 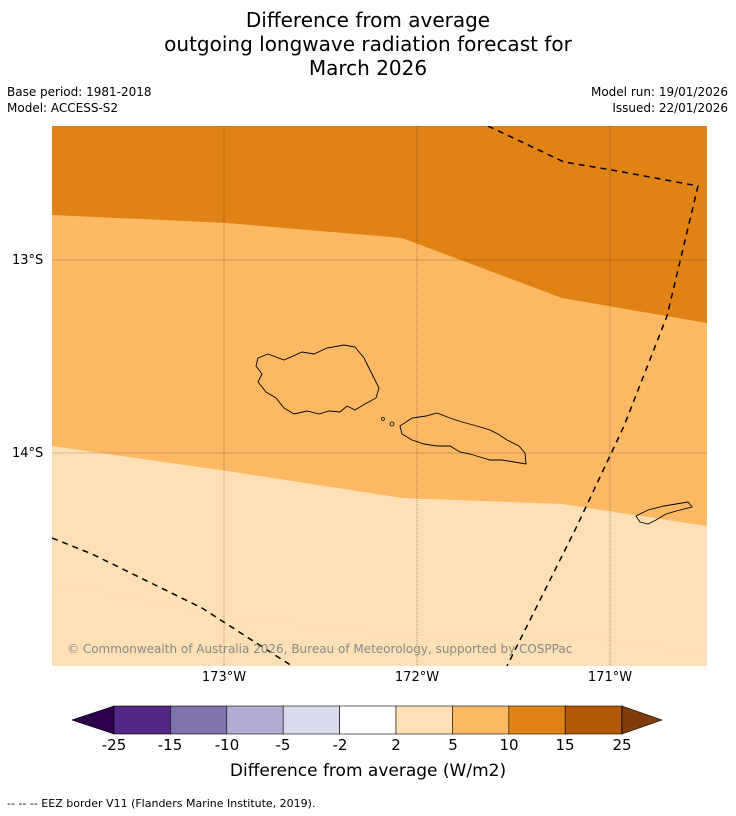 What do you see at coordinates (383, 419) in the screenshot?
I see `island-apolima` at bounding box center [383, 419].